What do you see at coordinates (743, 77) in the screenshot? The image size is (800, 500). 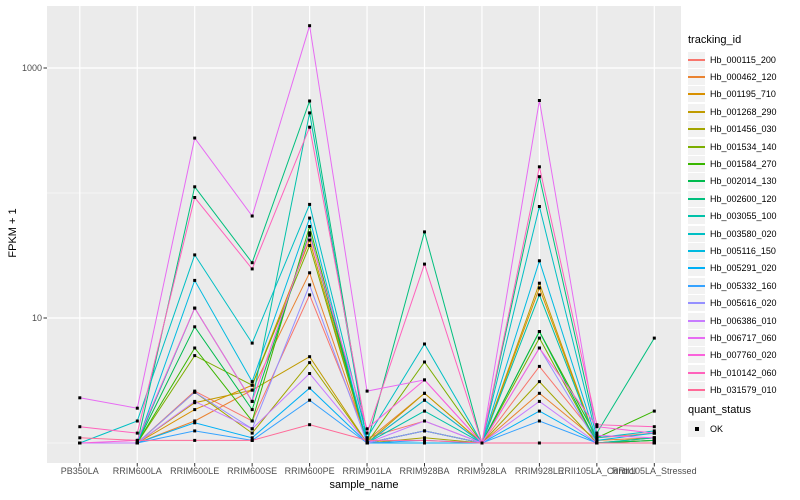 I see `legend-item-label: Hb_000462_120` at bounding box center [743, 77].